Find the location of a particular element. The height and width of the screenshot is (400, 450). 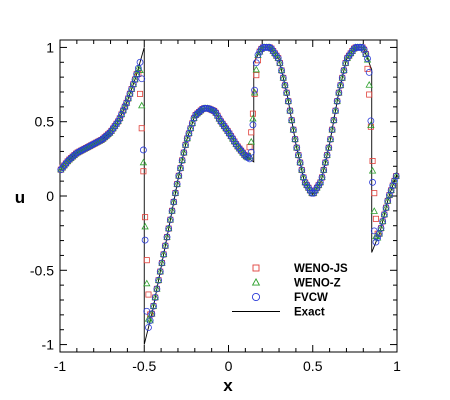

y-tick-label: 0.5 is located at coordinates (45, 122).